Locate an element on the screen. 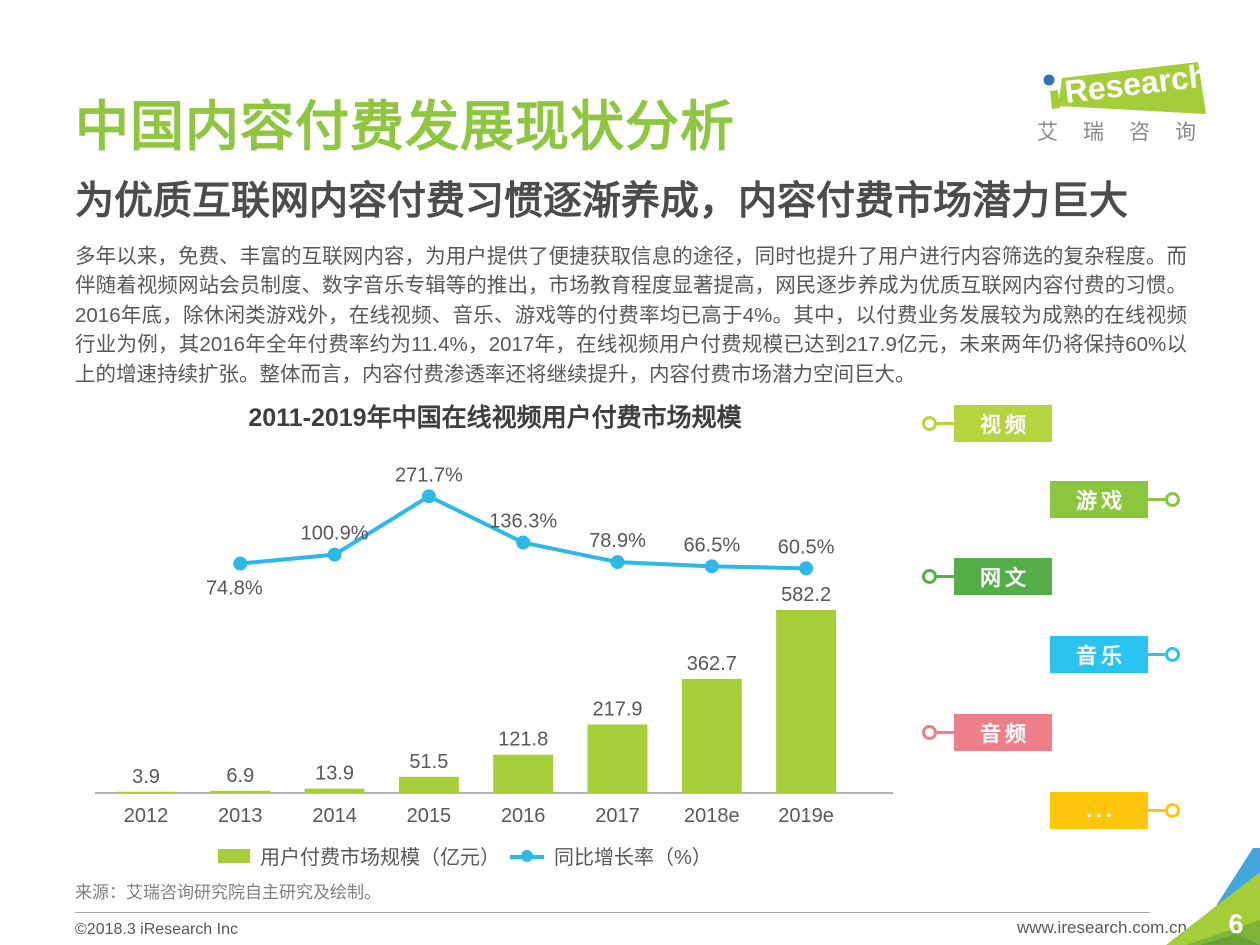  legend-item-line: 同比增长率（%） is located at coordinates (611, 855).